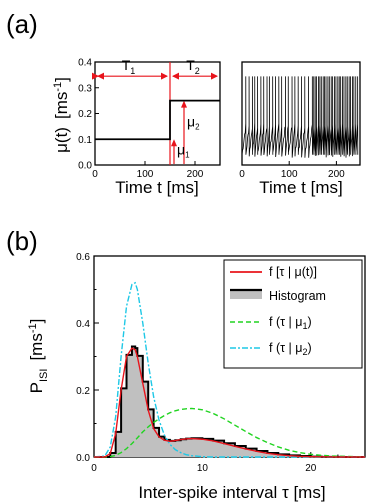  I want to click on t1-label-symbol: T, so click(126, 65).